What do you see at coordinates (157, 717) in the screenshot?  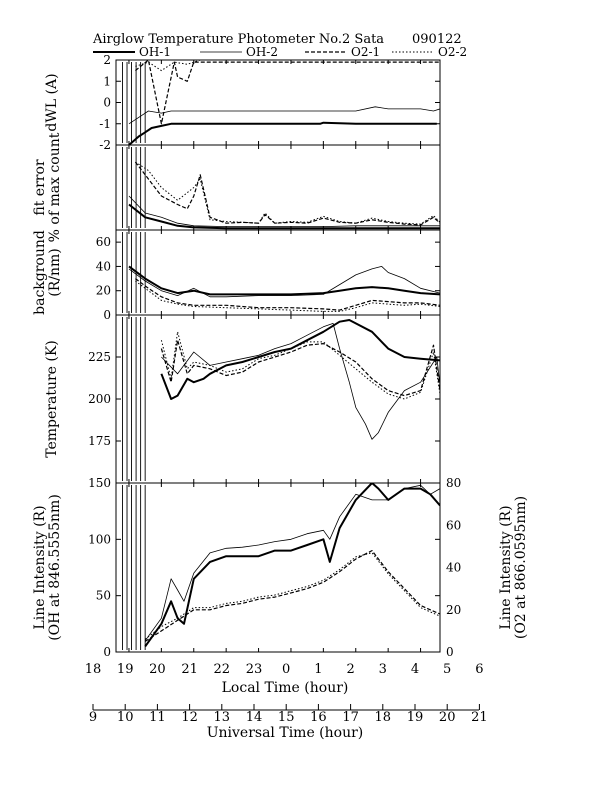 I see `universal-time-tick-label: 11` at bounding box center [157, 717].